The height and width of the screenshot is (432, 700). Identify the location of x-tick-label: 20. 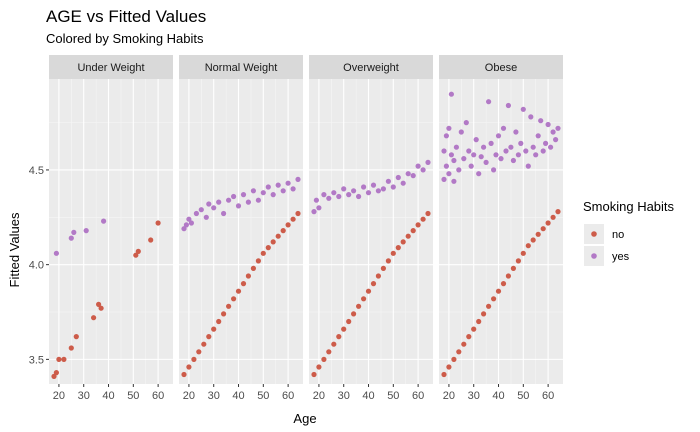
(59, 396).